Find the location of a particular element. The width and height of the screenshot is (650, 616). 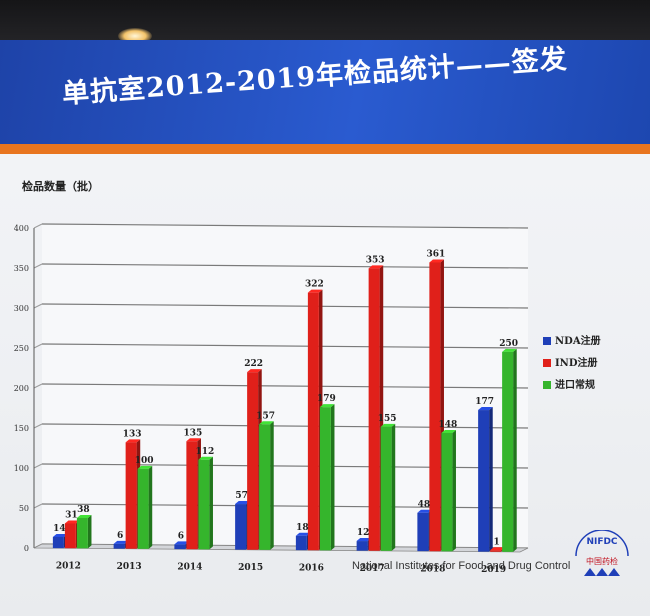

bar-IND注册-2013 is located at coordinates (131, 495).